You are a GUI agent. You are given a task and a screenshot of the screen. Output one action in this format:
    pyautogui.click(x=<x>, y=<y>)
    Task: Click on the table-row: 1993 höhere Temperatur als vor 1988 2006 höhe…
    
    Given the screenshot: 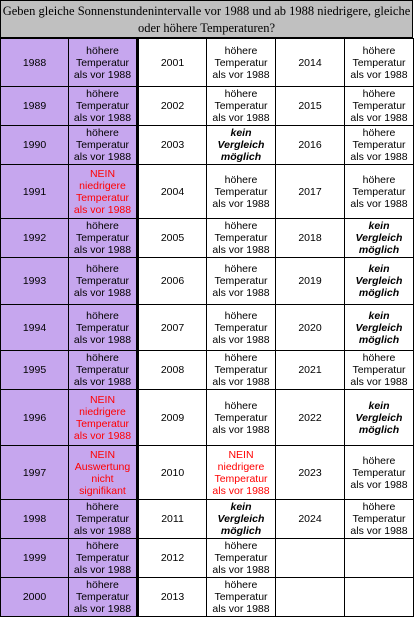 What is the action you would take?
    pyautogui.click(x=207, y=281)
    